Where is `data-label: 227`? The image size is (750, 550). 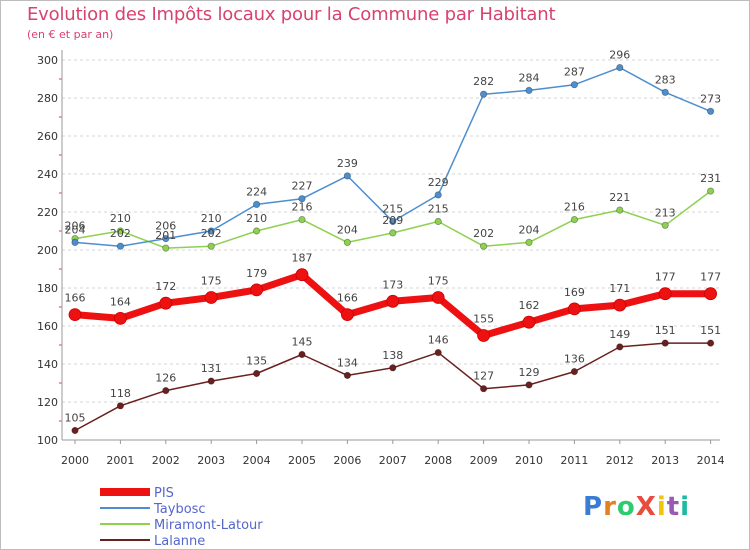
data-label: 227 is located at coordinates (302, 186).